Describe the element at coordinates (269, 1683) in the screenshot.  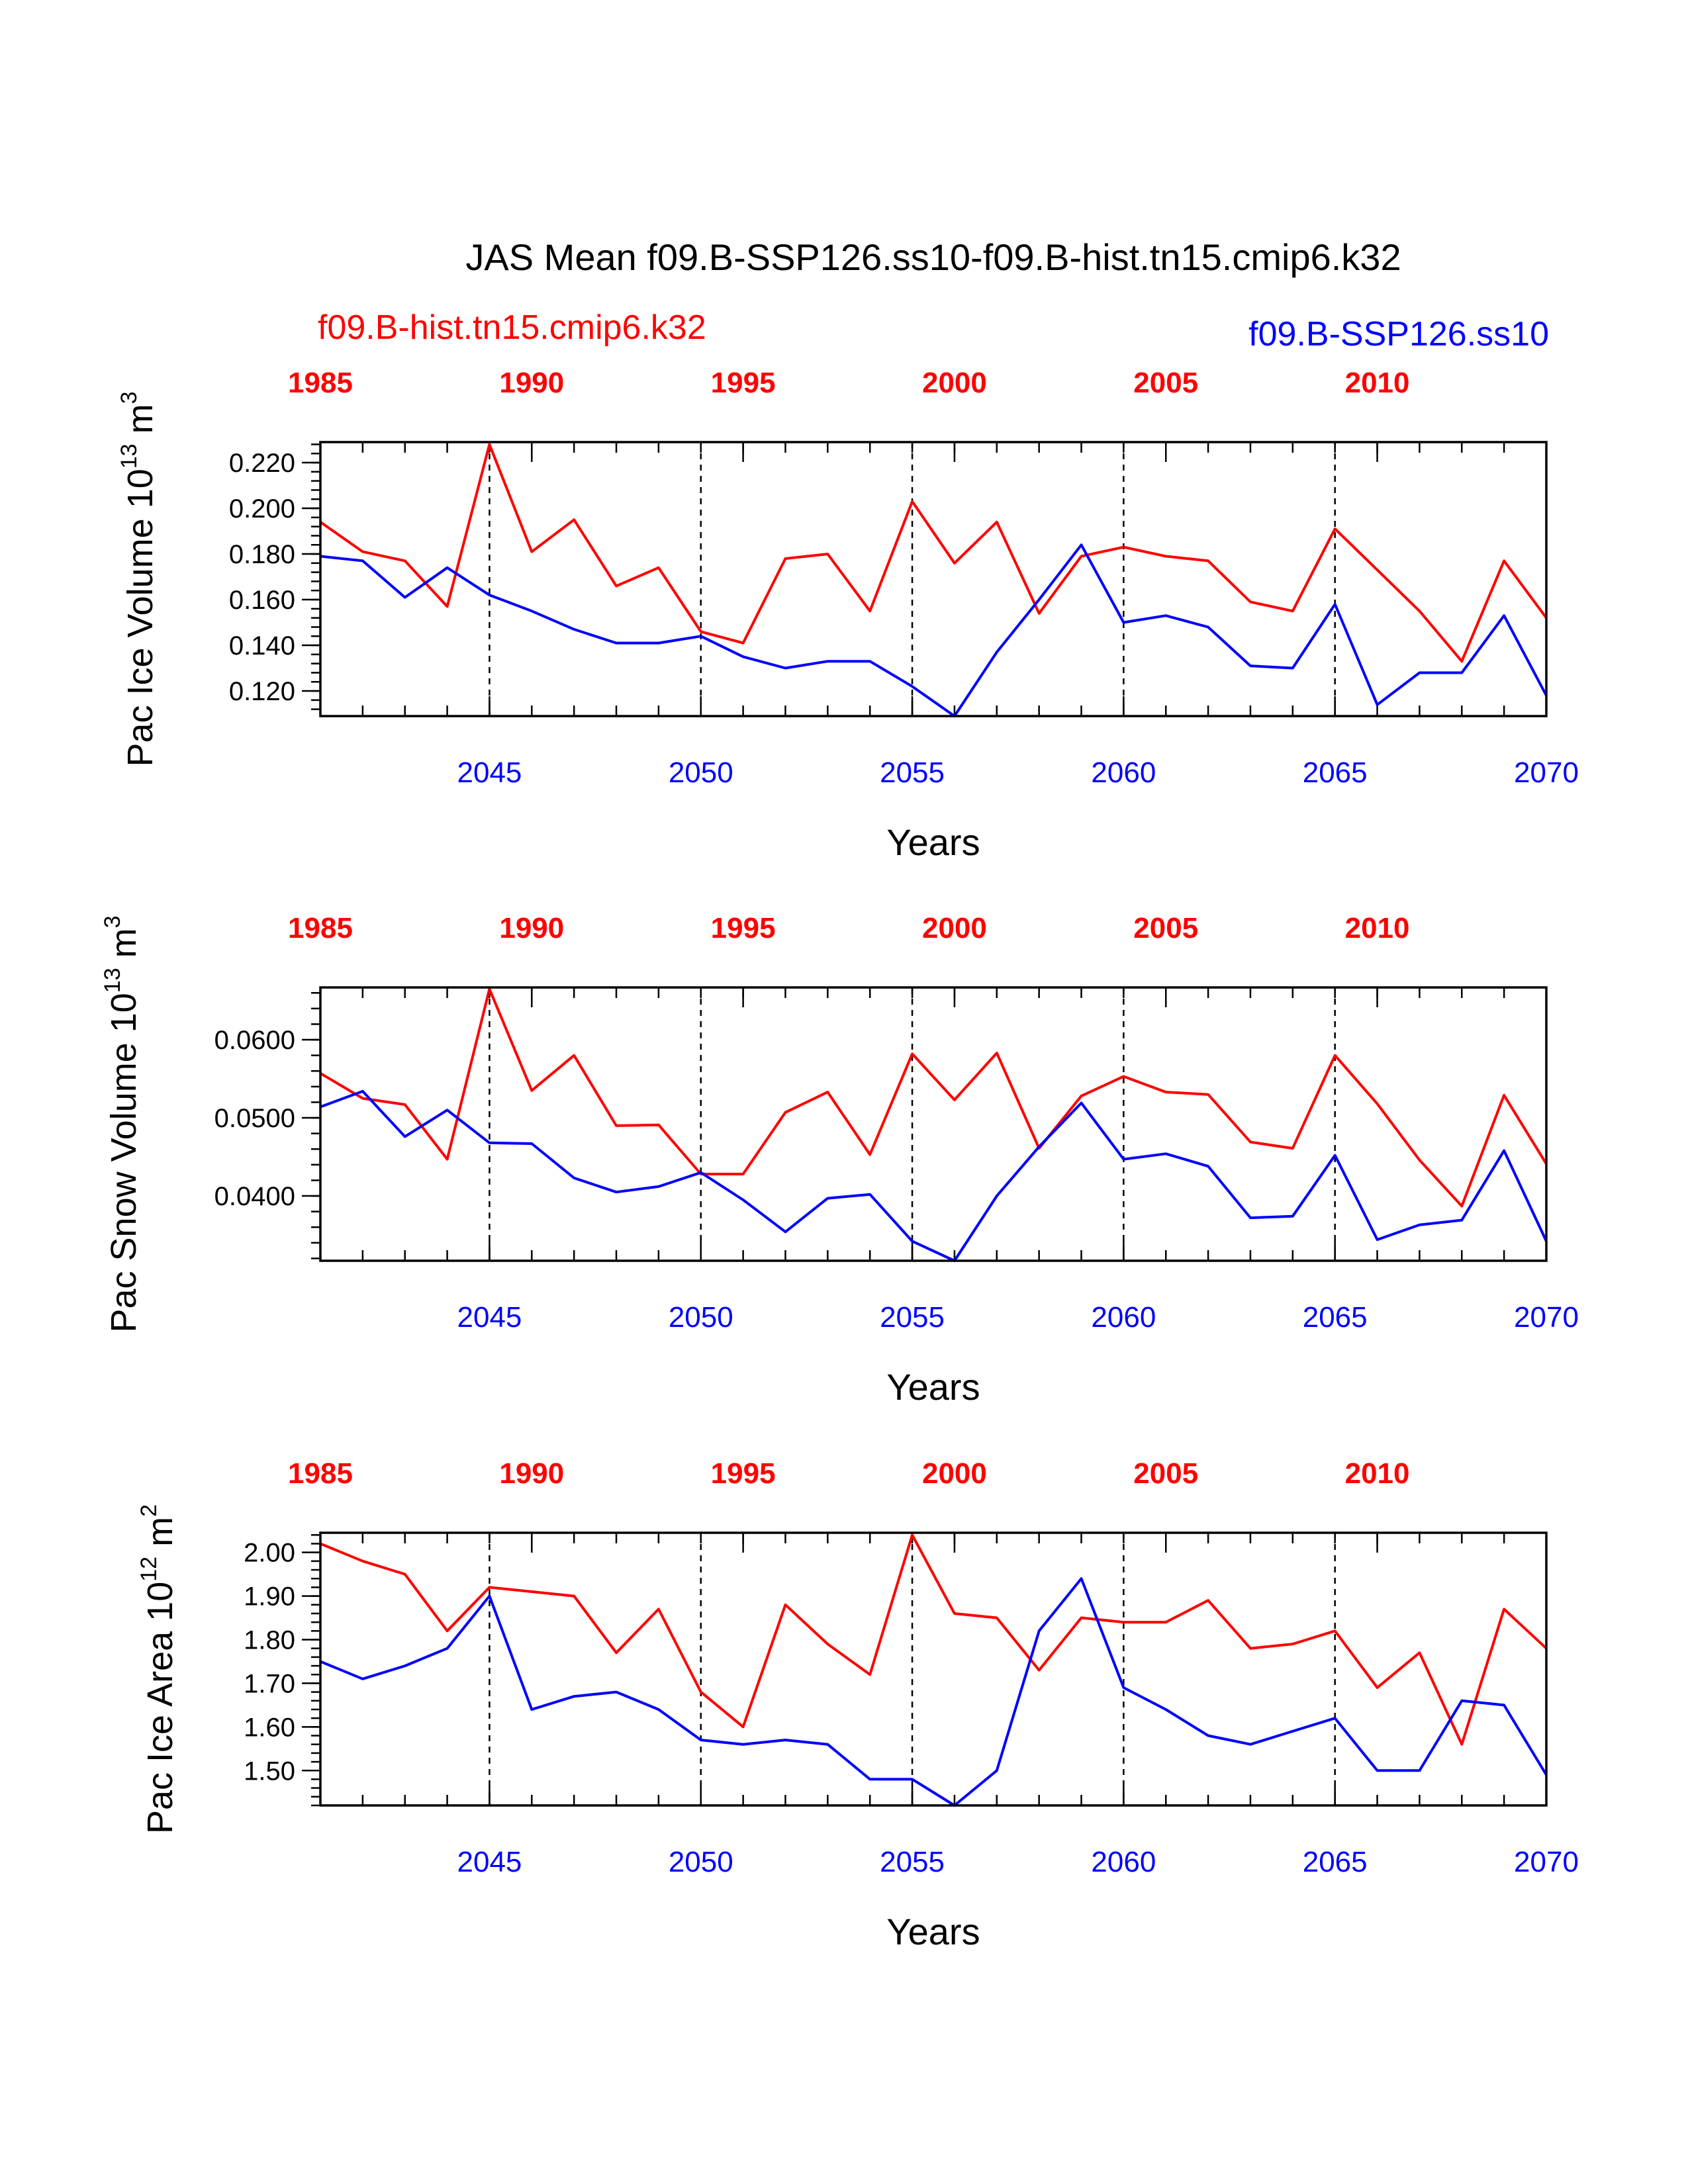
I see `y-tick-label: 1.70` at that location.